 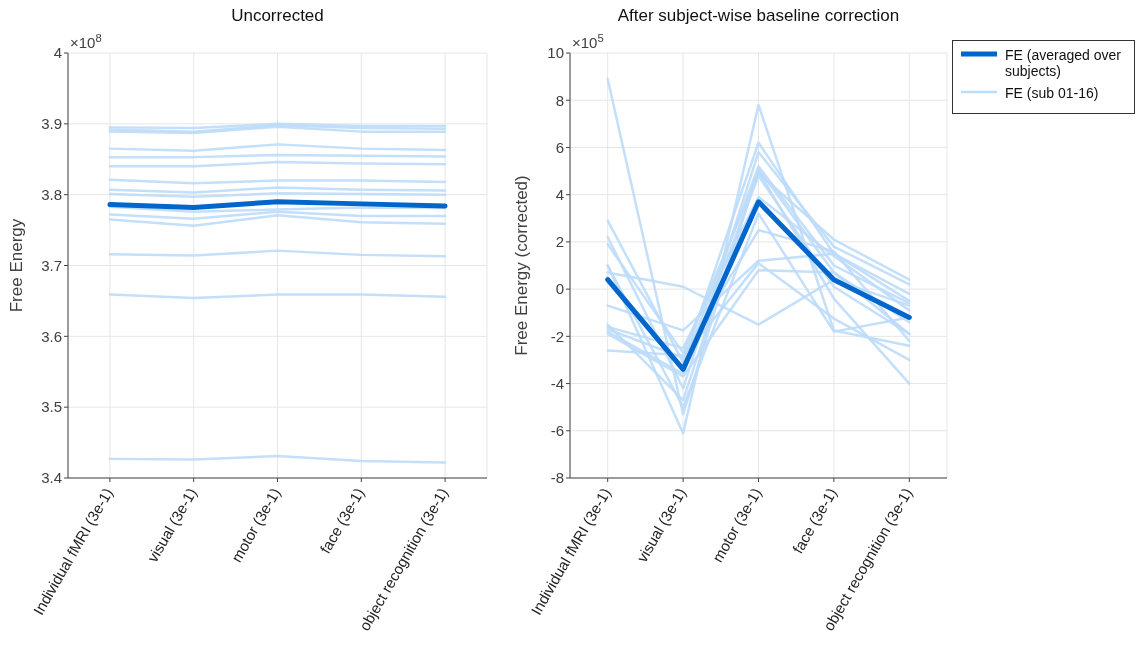 What do you see at coordinates (51, 478) in the screenshot?
I see `y-tick-label: 3.4` at bounding box center [51, 478].